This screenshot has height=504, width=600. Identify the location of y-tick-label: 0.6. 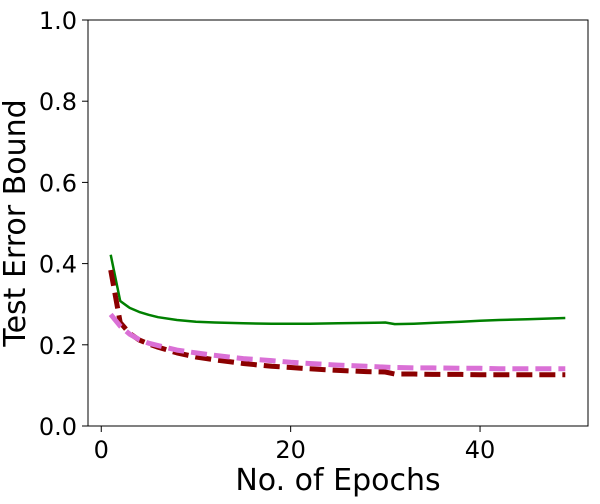
(58, 183).